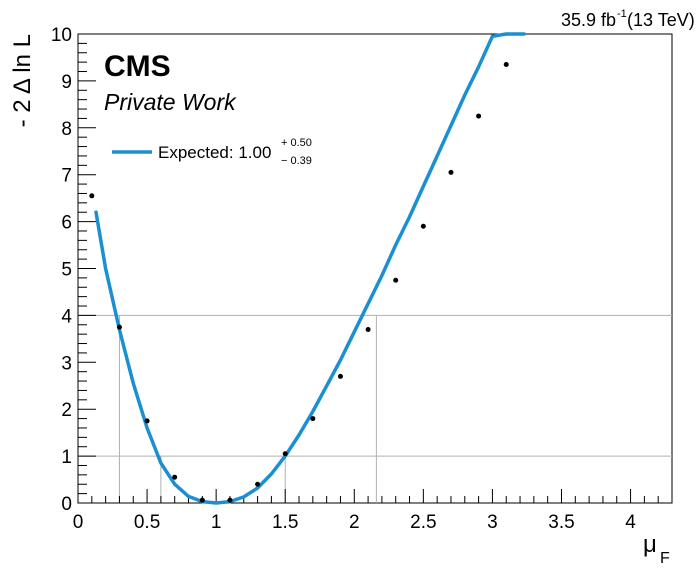 This screenshot has height=572, width=696. What do you see at coordinates (366, 511) in the screenshot?
I see `x-axis: 0 0.5 1 1.5 2 2.5 3 3.5 4` at bounding box center [366, 511].